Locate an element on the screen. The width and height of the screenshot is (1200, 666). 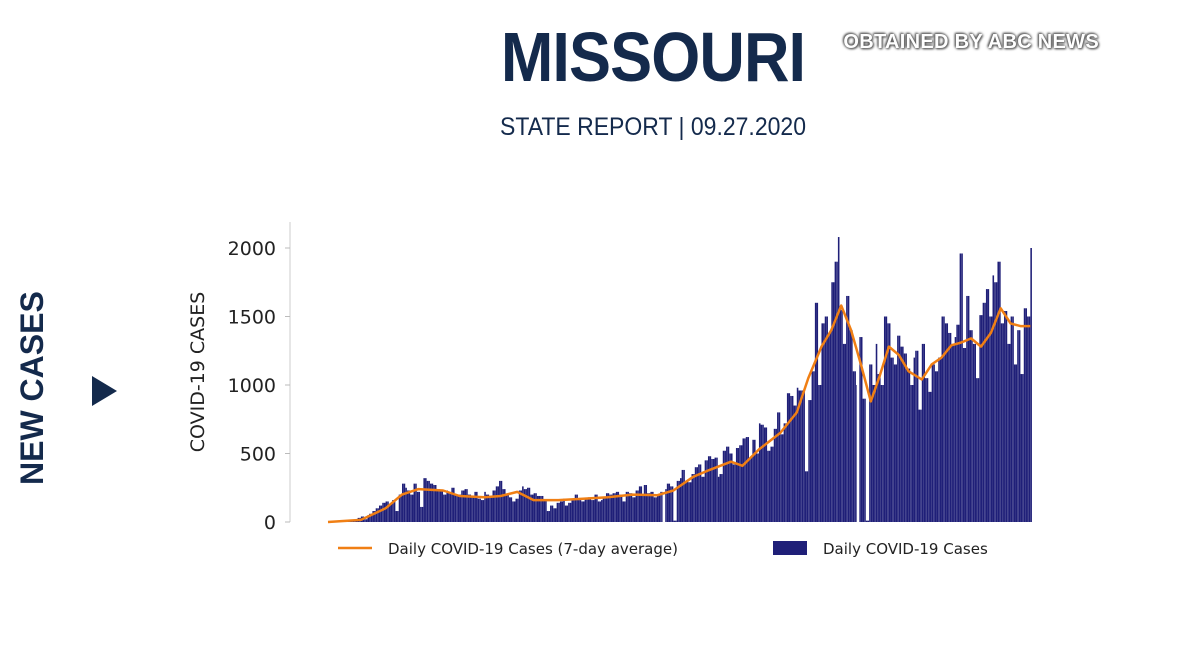
watermark-text: OBTAINED BY ABC NEWS is located at coordinates (971, 42).